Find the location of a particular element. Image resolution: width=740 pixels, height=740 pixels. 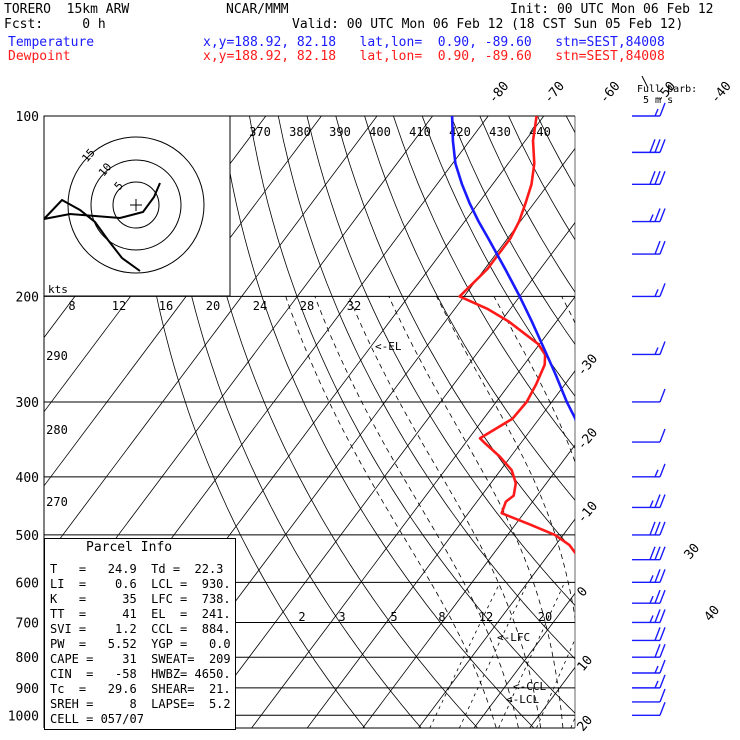

theta-label: 420 is located at coordinates (460, 132).